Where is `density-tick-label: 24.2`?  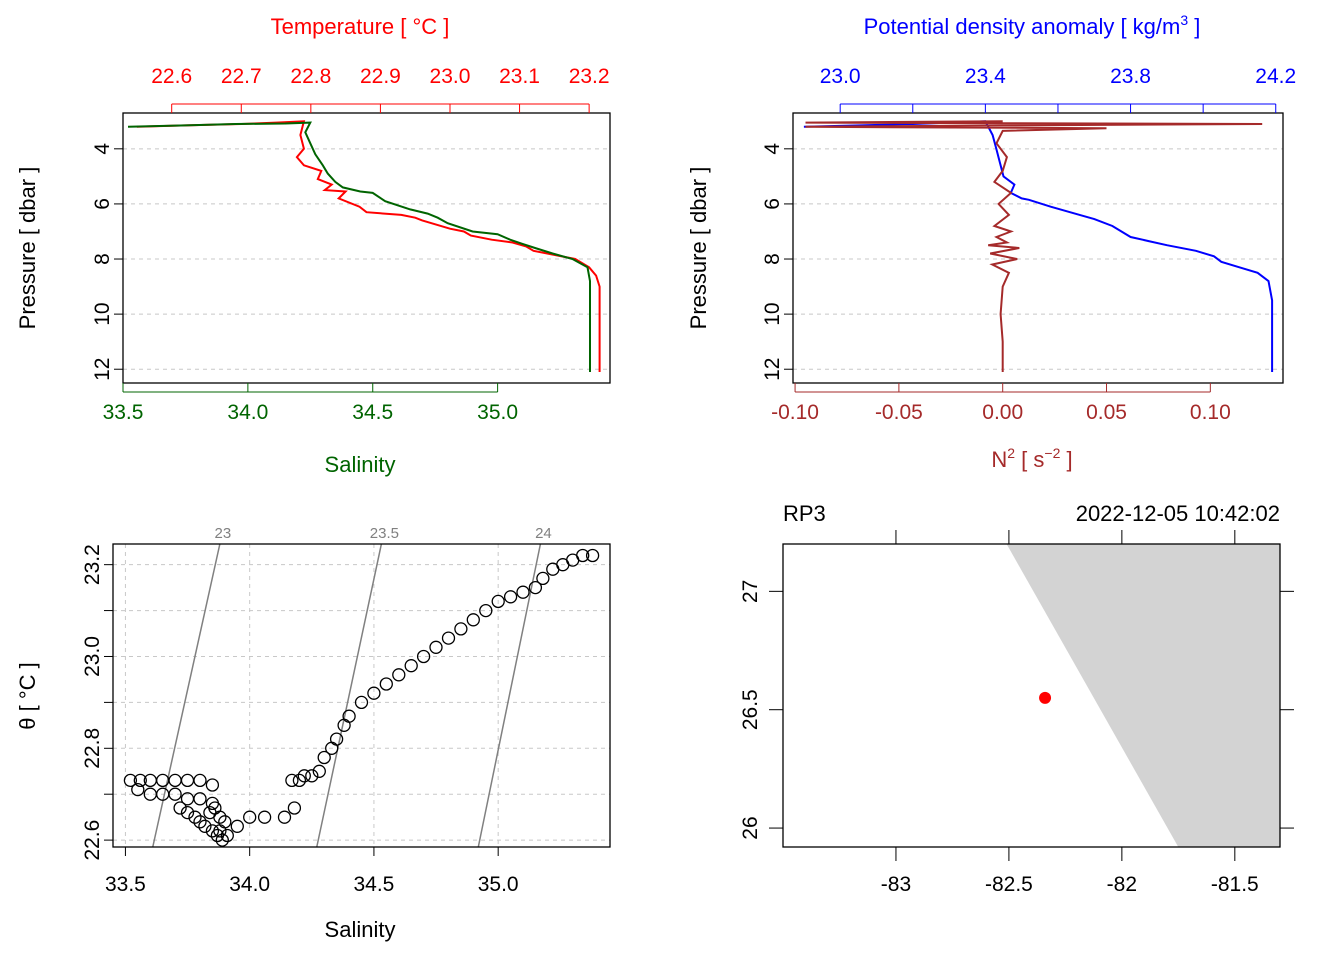 density-tick-label: 24.2 is located at coordinates (1275, 76).